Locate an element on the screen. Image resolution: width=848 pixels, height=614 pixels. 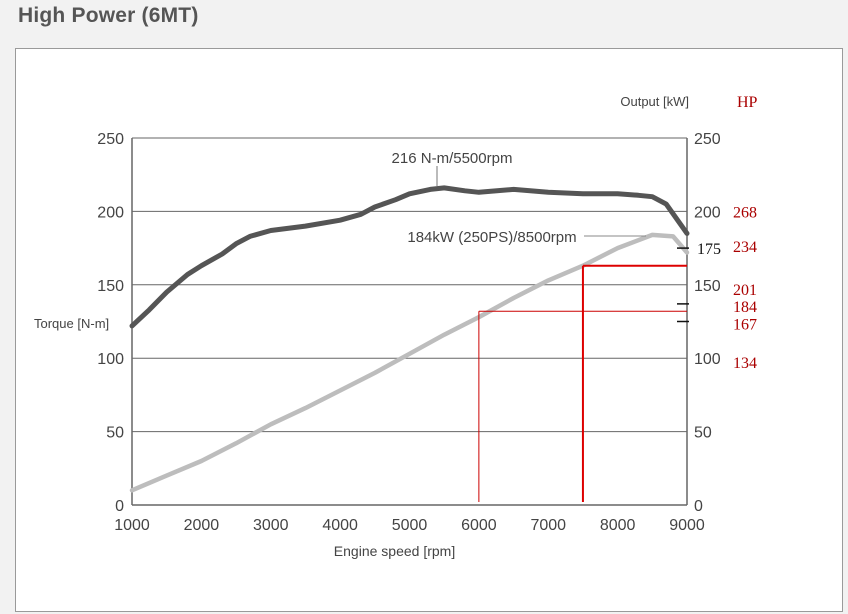
hp-unit-label: HP is located at coordinates (747, 102).